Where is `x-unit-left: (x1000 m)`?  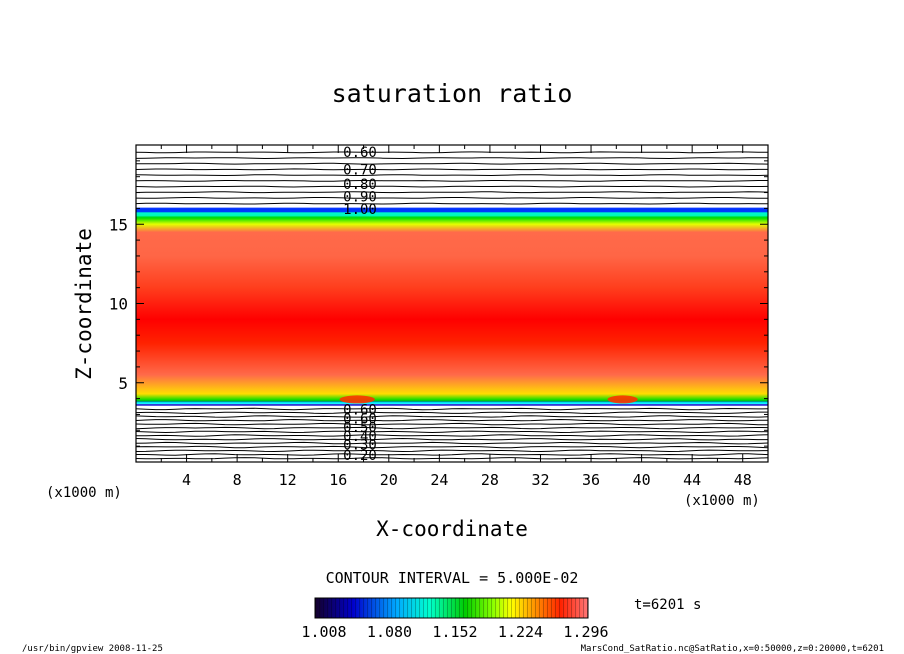
x-unit-left: (x1000 m) is located at coordinates (84, 493).